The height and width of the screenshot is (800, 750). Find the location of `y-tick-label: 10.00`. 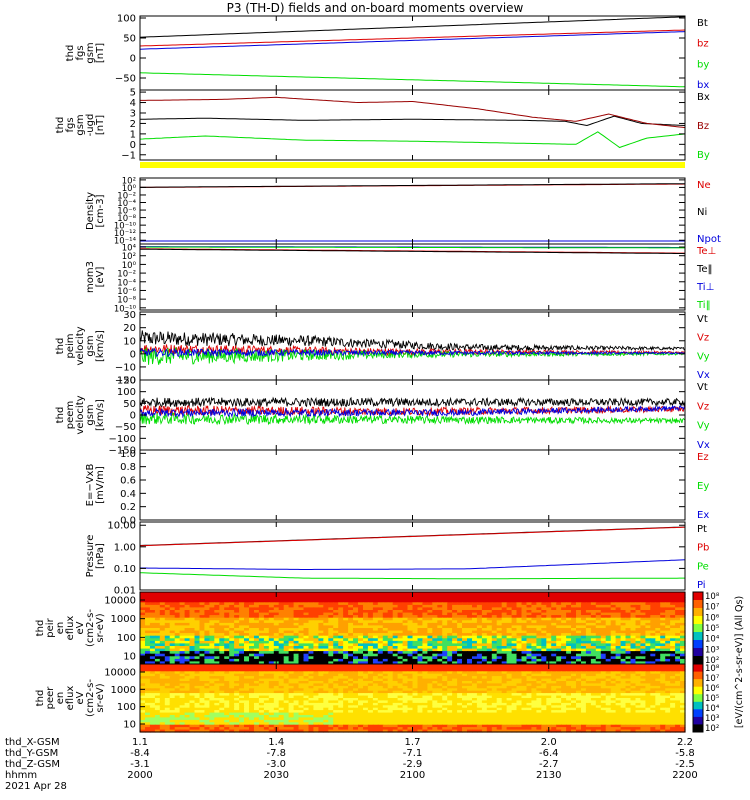

y-tick-label: 10.00 is located at coordinates (121, 526).